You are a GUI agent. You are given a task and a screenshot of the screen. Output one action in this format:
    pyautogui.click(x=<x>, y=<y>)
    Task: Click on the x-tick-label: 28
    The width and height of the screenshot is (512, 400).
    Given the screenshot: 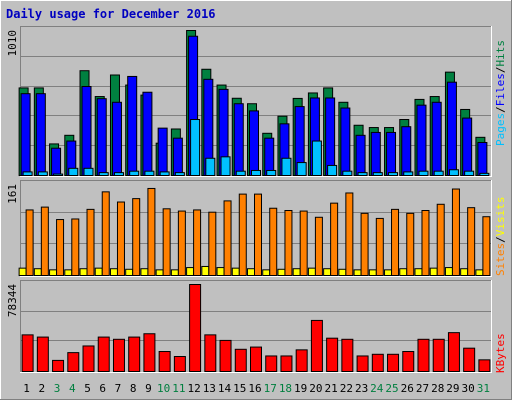 What is the action you would take?
    pyautogui.click(x=437, y=388)
    